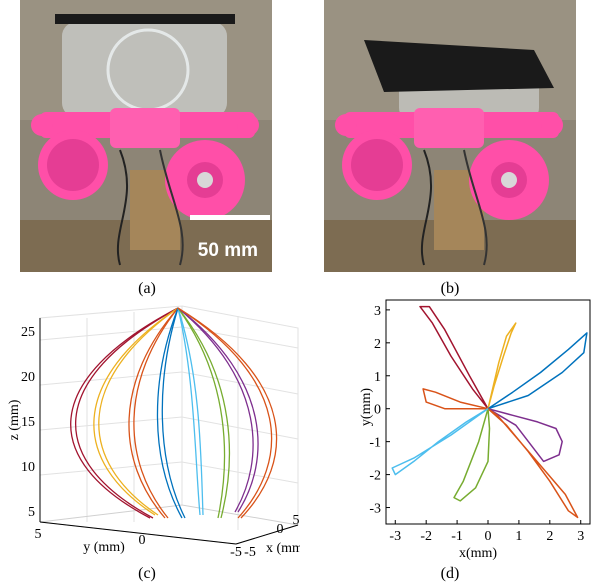 The image size is (592, 587). I want to click on chart-c-y-axis, so click(138, 533).